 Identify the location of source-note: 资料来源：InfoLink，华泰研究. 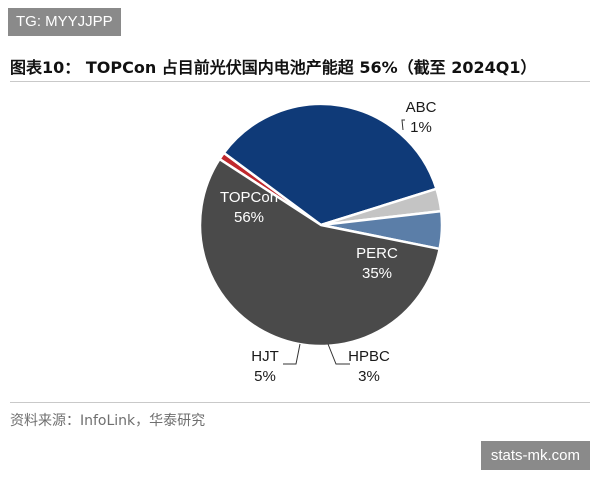
(108, 421).